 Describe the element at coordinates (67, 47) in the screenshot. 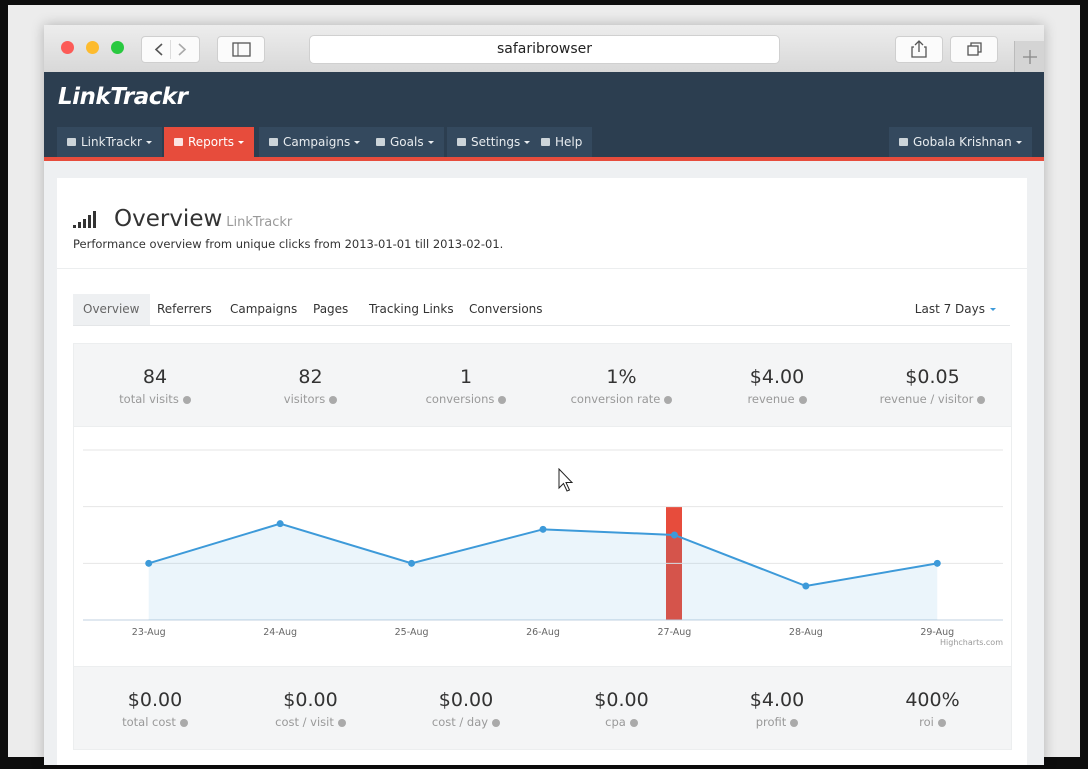

I see `close-button` at that location.